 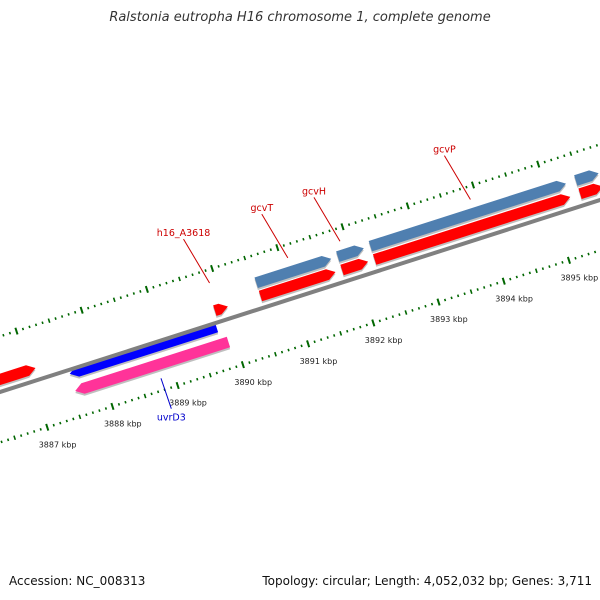 I want to click on gene-label-gcvt: gcvT, so click(x=261, y=208).